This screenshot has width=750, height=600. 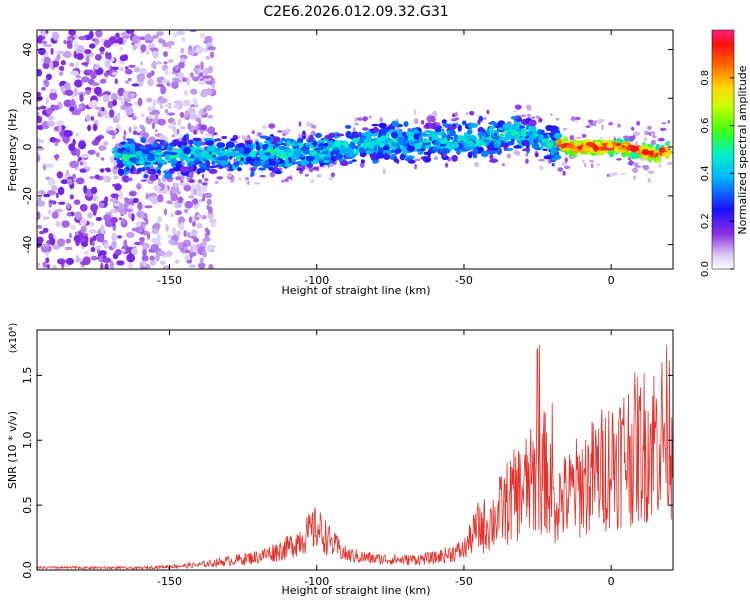 What do you see at coordinates (316, 581) in the screenshot?
I see `snr-x-tick-label: -100` at bounding box center [316, 581].